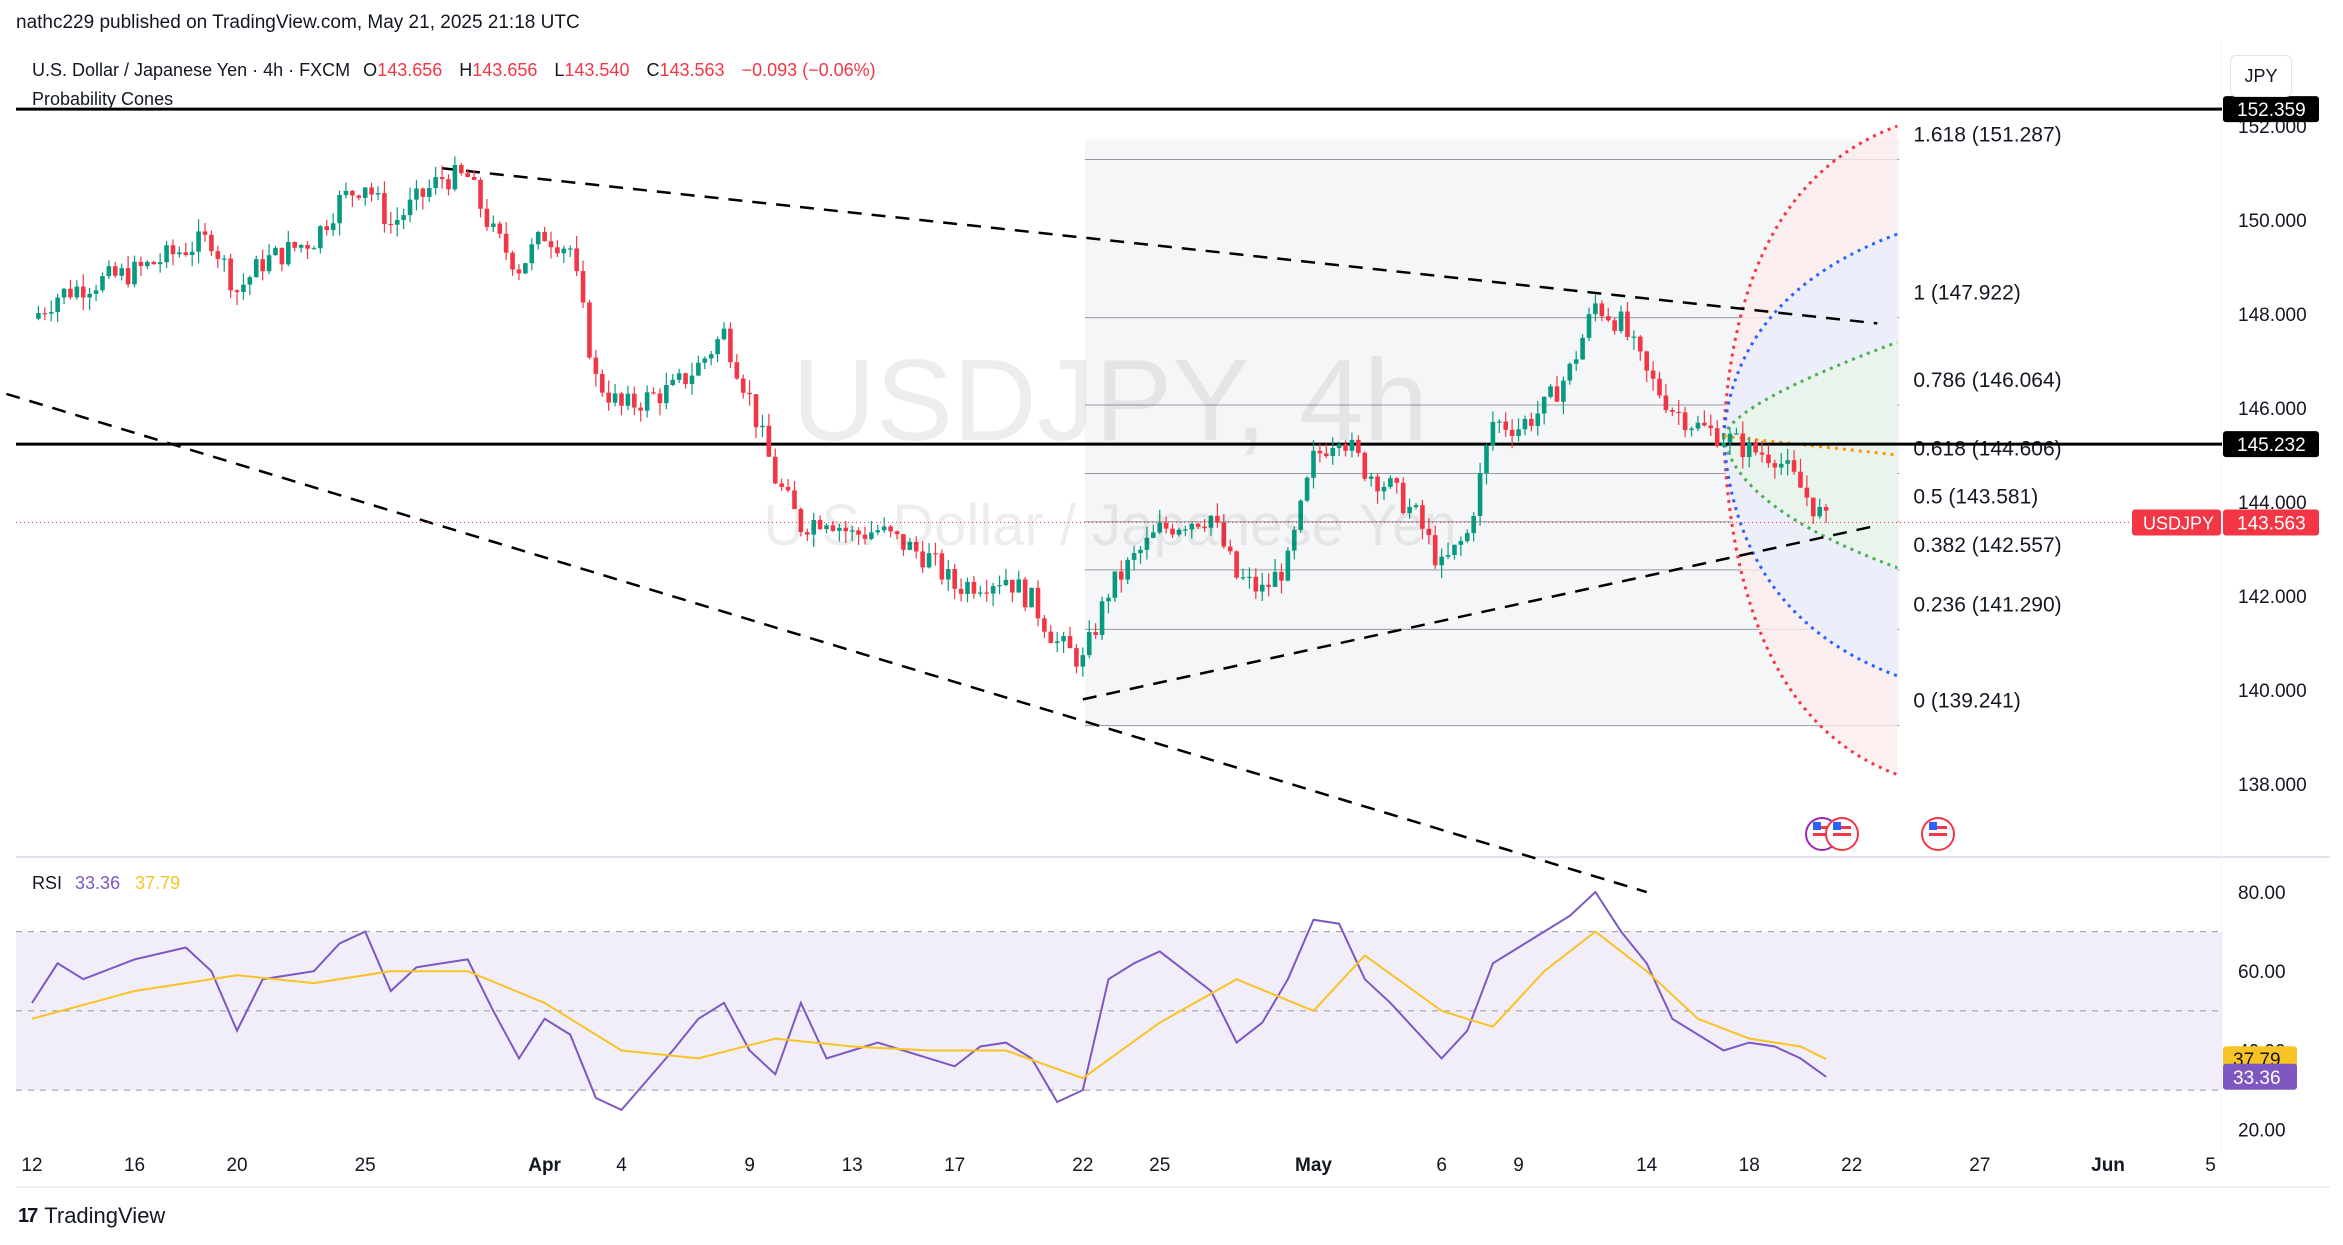 This screenshot has height=1245, width=2343. Describe the element at coordinates (808, 70) in the screenshot. I see `change-value: −0.093 (−0.06%)` at that location.